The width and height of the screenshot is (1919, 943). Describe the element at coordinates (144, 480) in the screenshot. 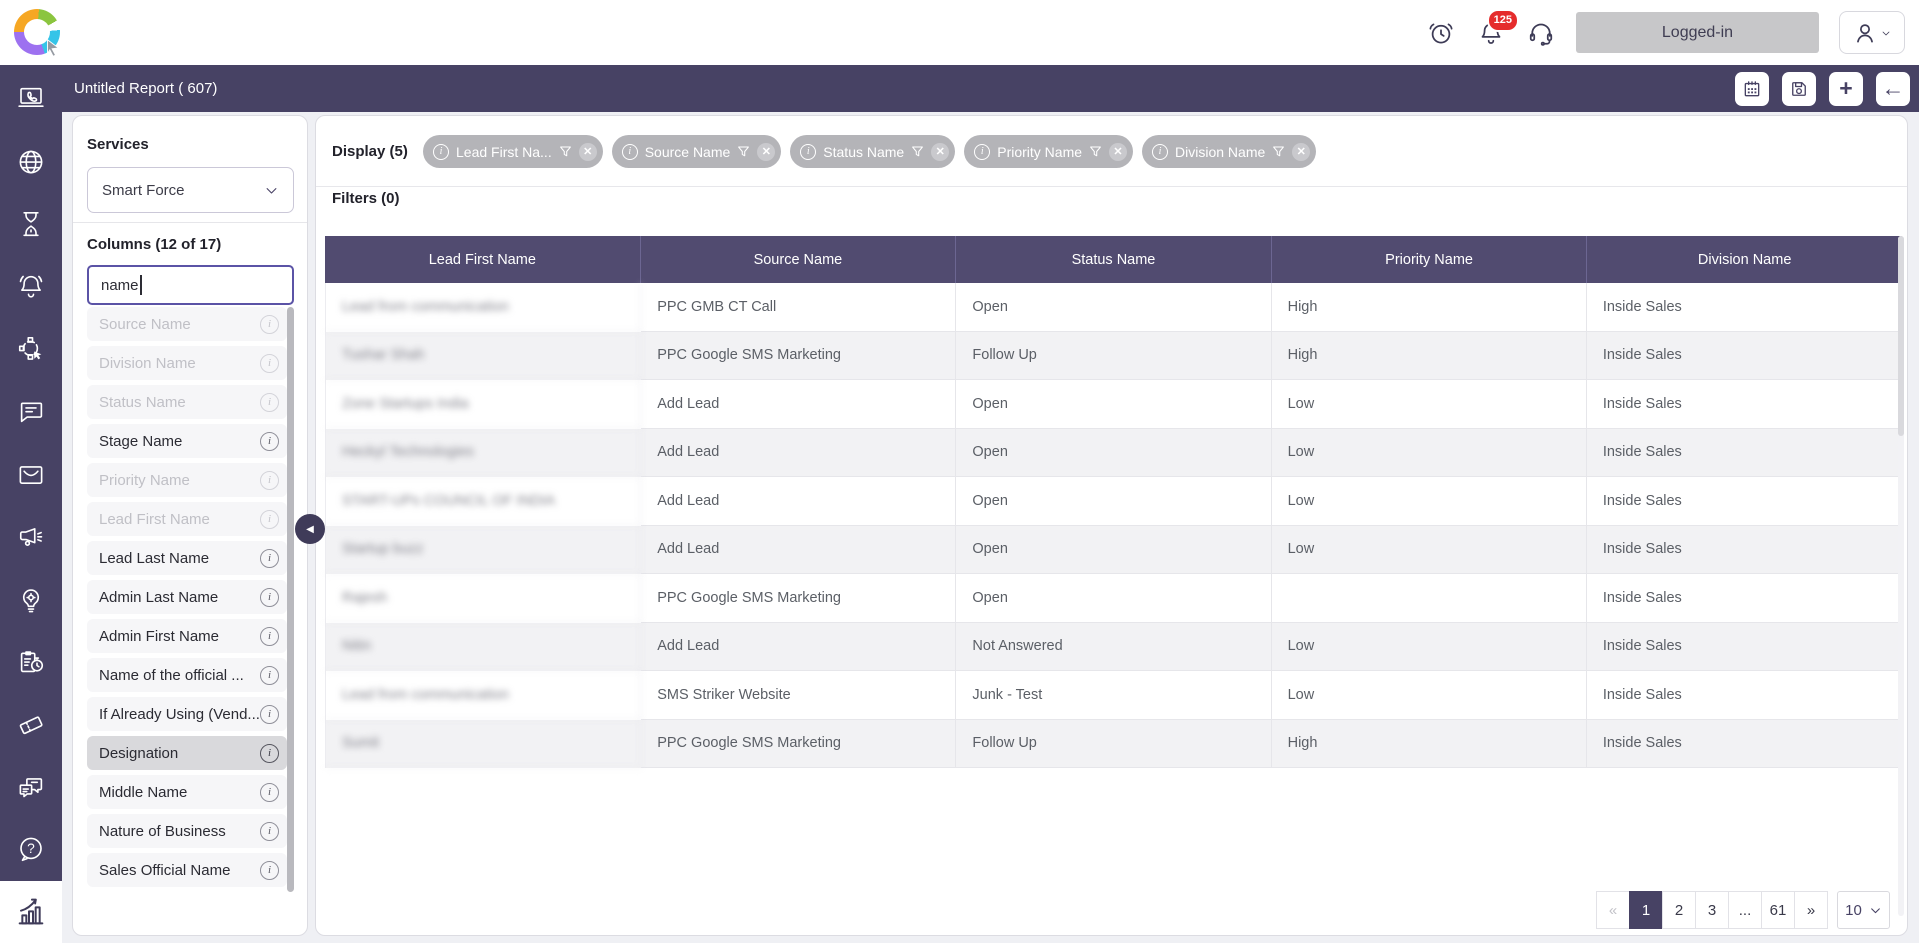

I see `column-label: Priority Name` at that location.